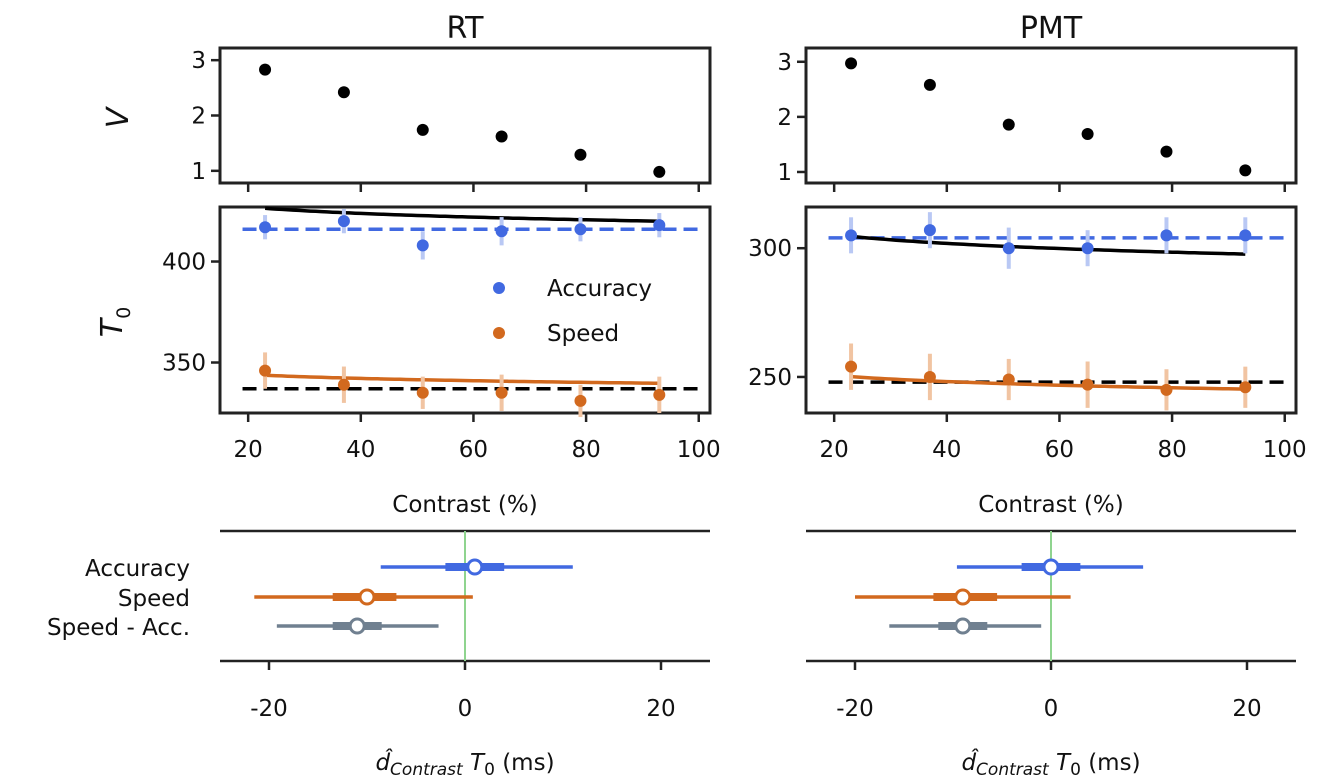 The height and width of the screenshot is (780, 1317). I want to click on rt-t0-plot: 20 40 60 80 100 350 400, so click(441, 334).